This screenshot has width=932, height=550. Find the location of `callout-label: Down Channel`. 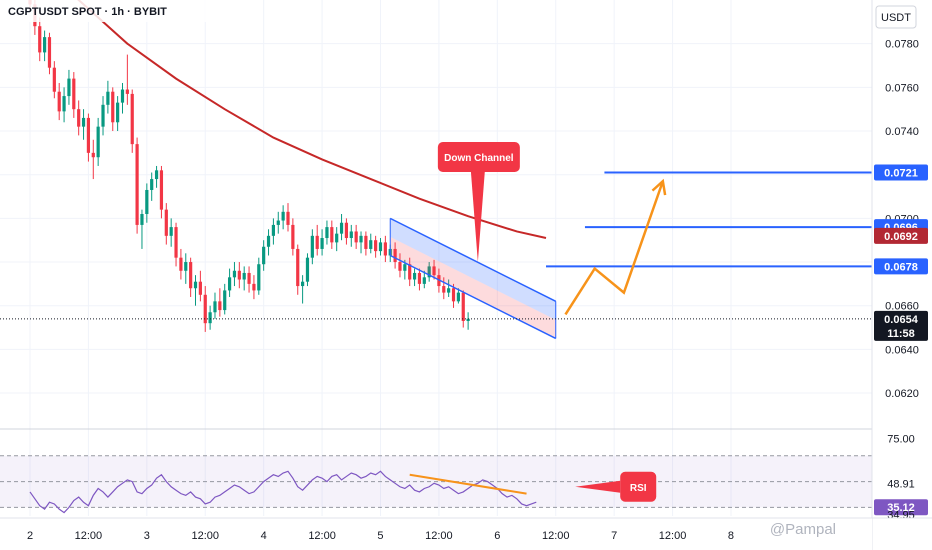

callout-label: Down Channel is located at coordinates (479, 158).